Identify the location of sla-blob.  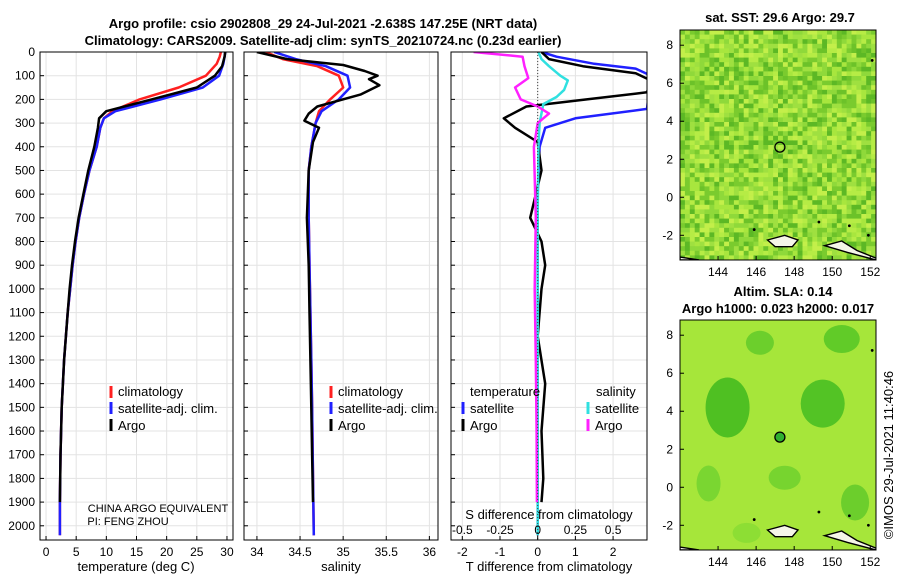
(727, 407).